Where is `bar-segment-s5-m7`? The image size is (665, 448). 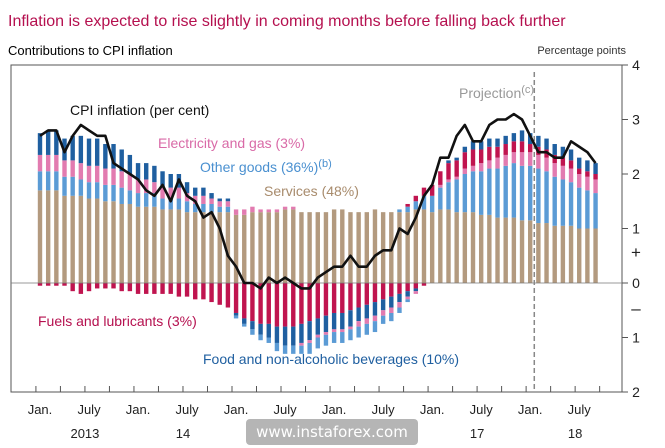 bar-segment-s5-m7 is located at coordinates (97, 286).